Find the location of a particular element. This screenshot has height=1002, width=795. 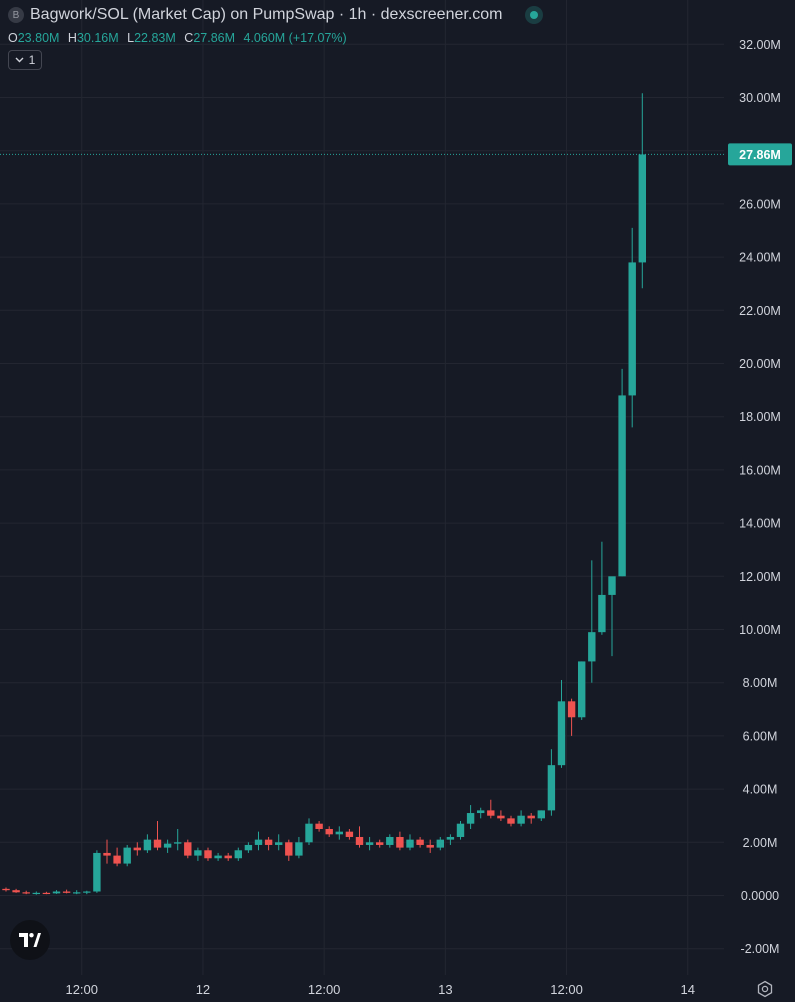

time-axis: 12:00 12 12:00 13 12:00 14 is located at coordinates (380, 989).